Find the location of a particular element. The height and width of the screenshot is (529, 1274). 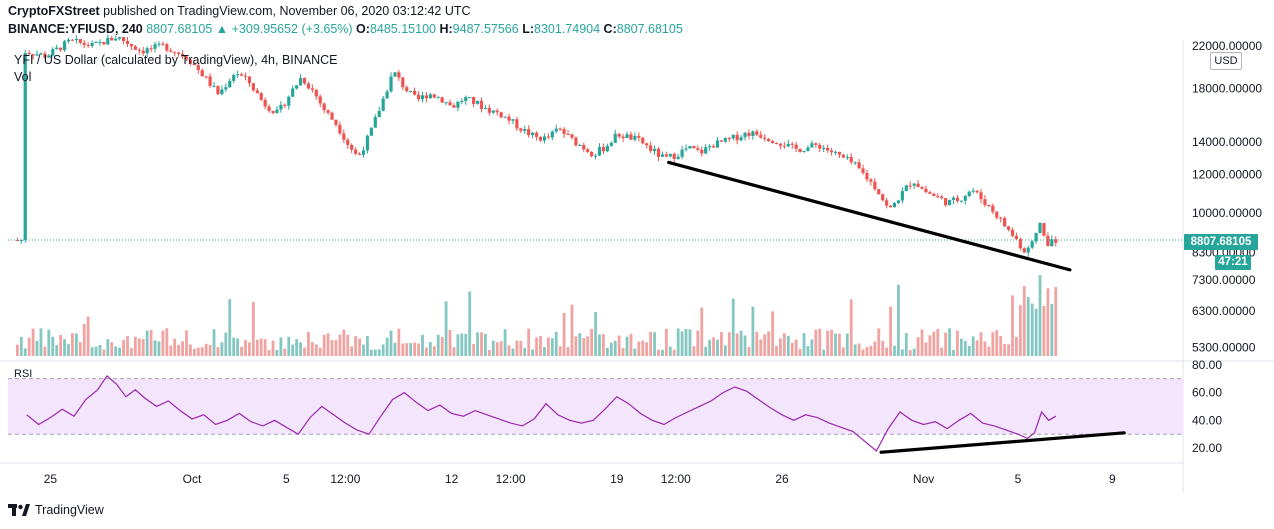

volume-legend: Vol is located at coordinates (23, 77).